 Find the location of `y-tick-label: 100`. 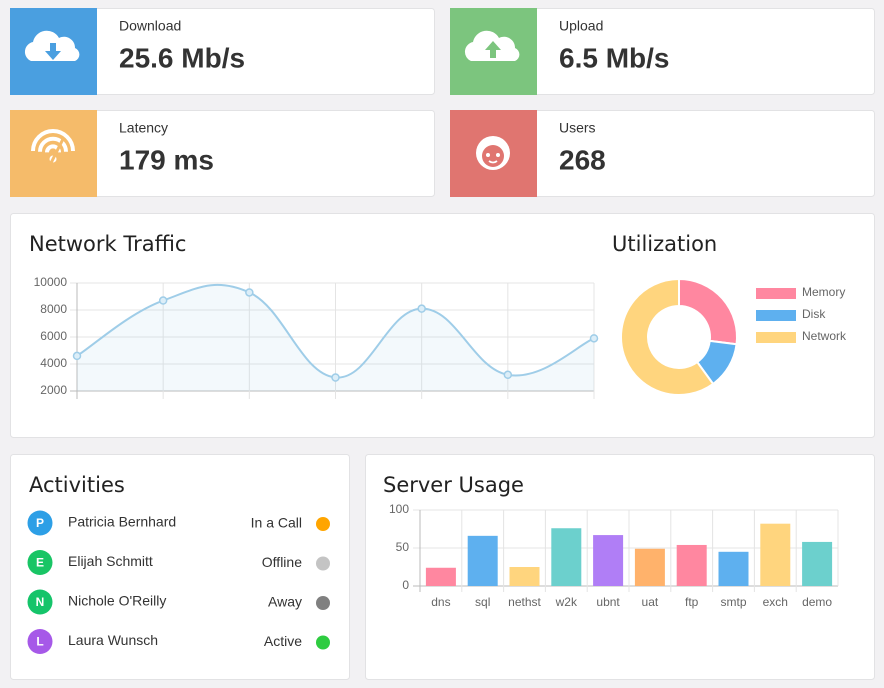

y-tick-label: 100 is located at coordinates (399, 509).